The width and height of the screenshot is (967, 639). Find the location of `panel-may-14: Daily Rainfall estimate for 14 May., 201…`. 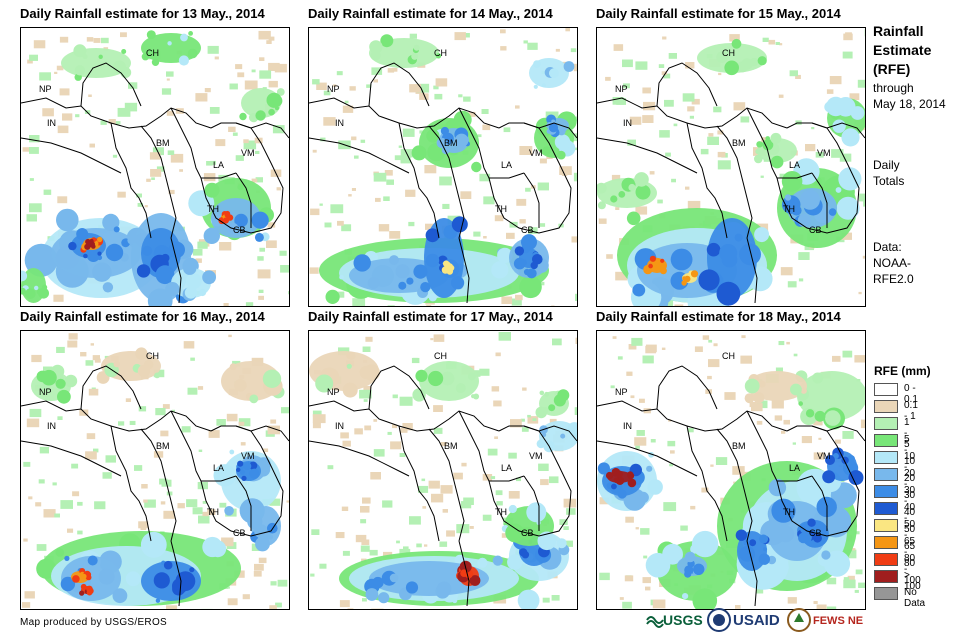

panel-may-14: Daily Rainfall estimate for 14 May., 201… is located at coordinates (443, 156).